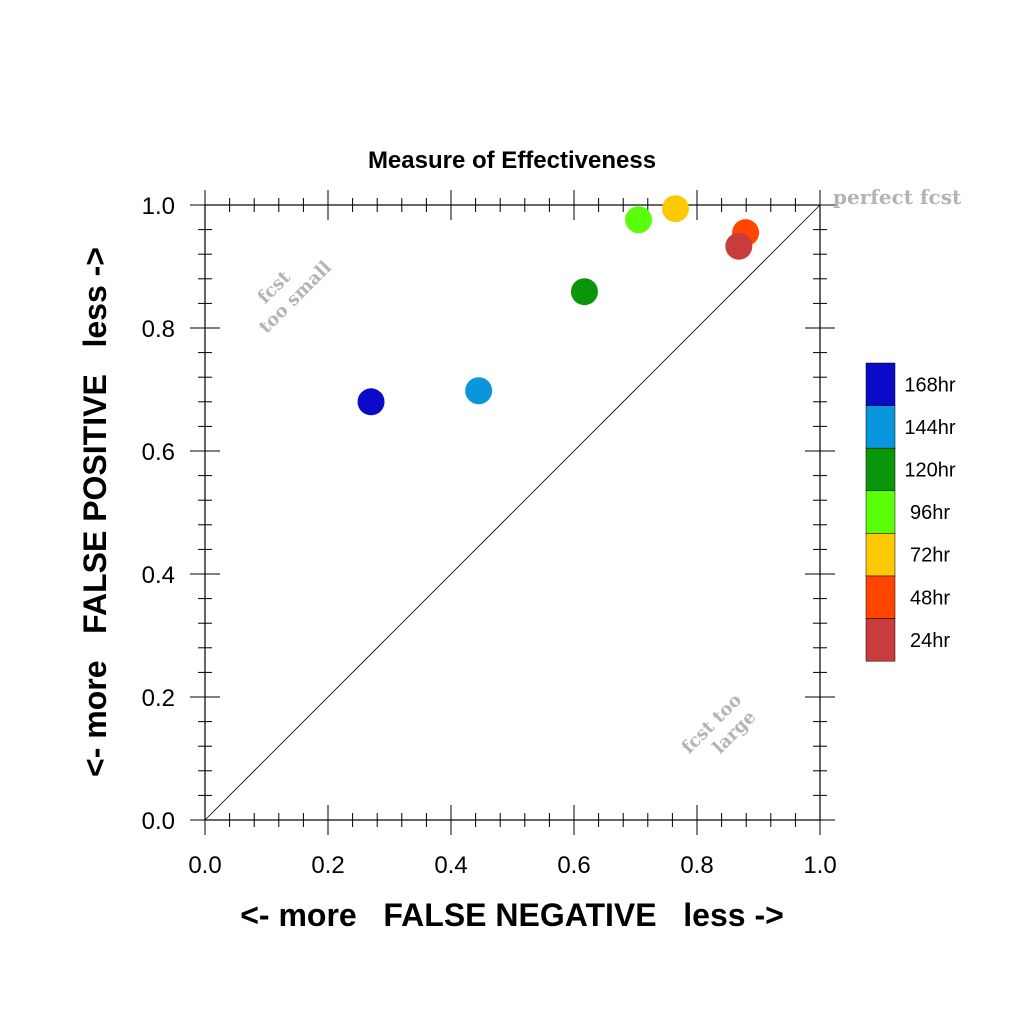 The height and width of the screenshot is (1024, 1024). I want to click on x-tick-label: 0.4, so click(450, 865).